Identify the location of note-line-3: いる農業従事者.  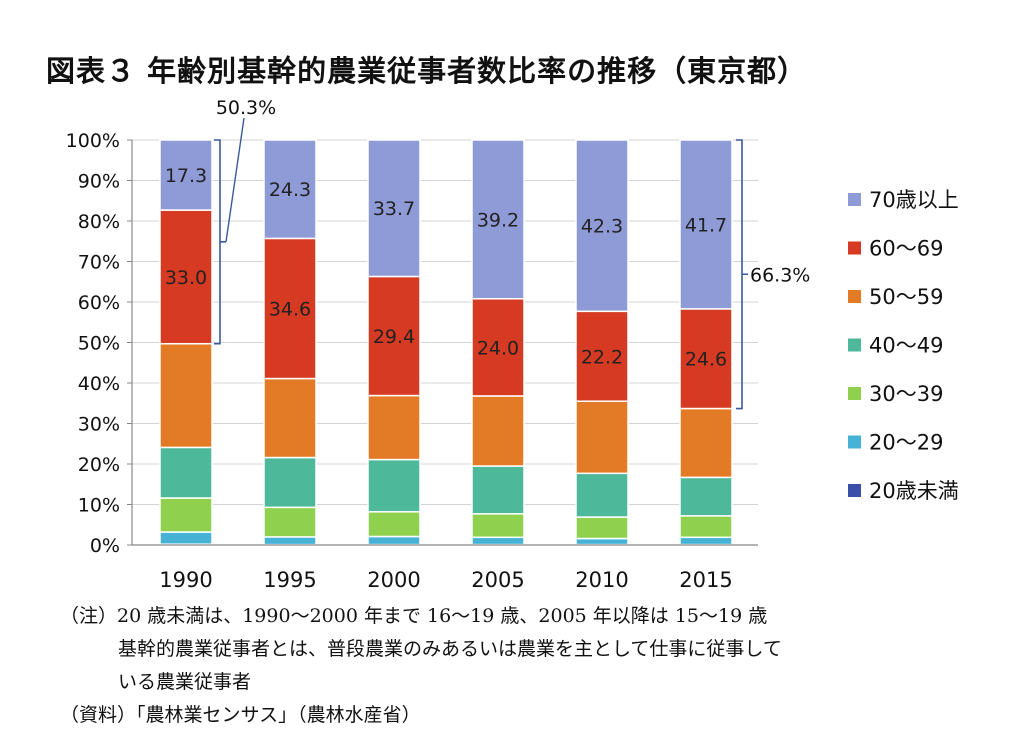
(185, 682).